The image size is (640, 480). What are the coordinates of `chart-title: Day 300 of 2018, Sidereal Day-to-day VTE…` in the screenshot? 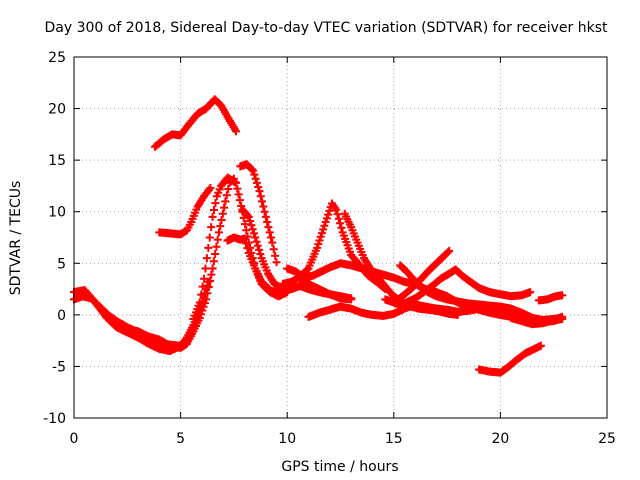 It's located at (326, 28).